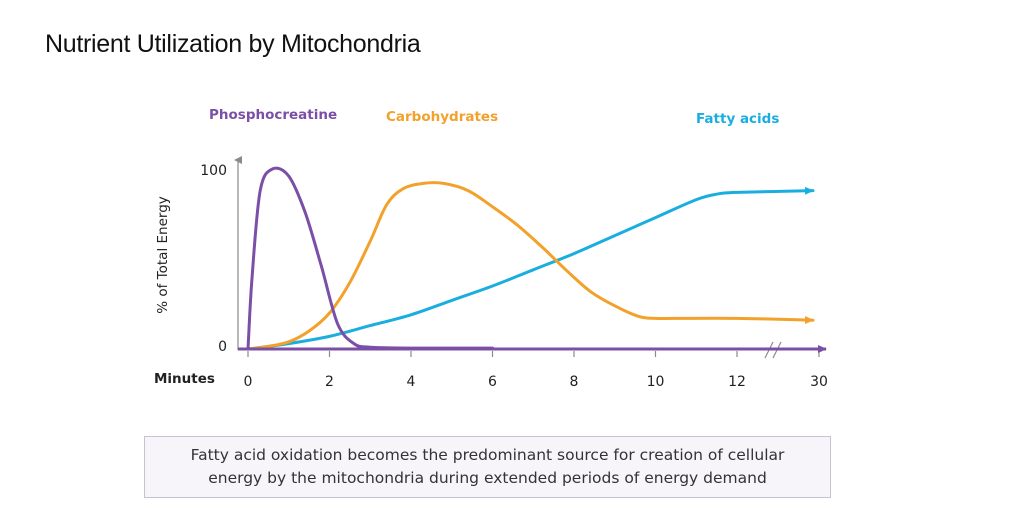 This screenshot has height=524, width=1024. Describe the element at coordinates (819, 382) in the screenshot. I see `x-tick-label-30: 30` at that location.